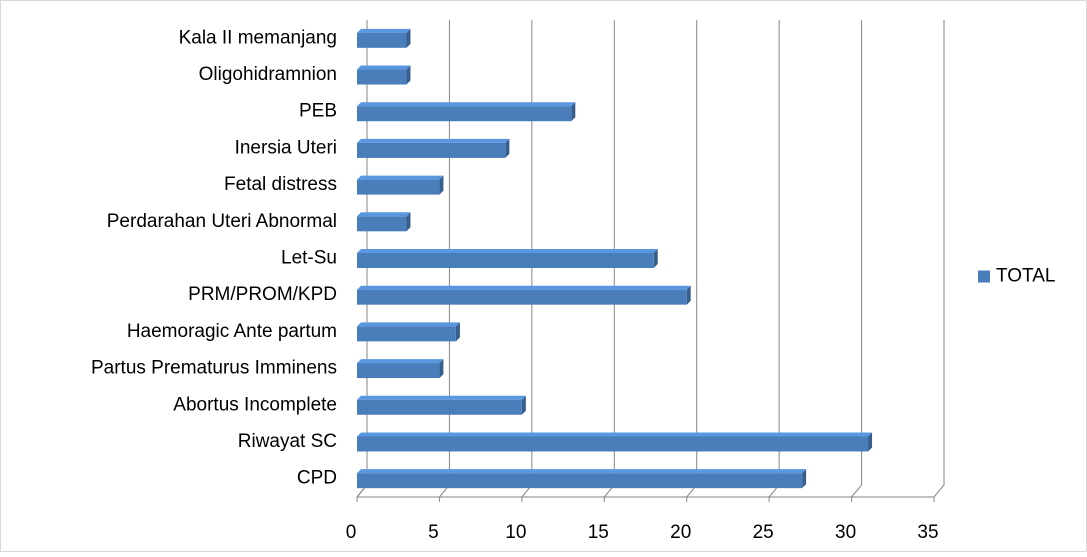  Describe the element at coordinates (984, 276) in the screenshot. I see `legend-swatch` at that location.